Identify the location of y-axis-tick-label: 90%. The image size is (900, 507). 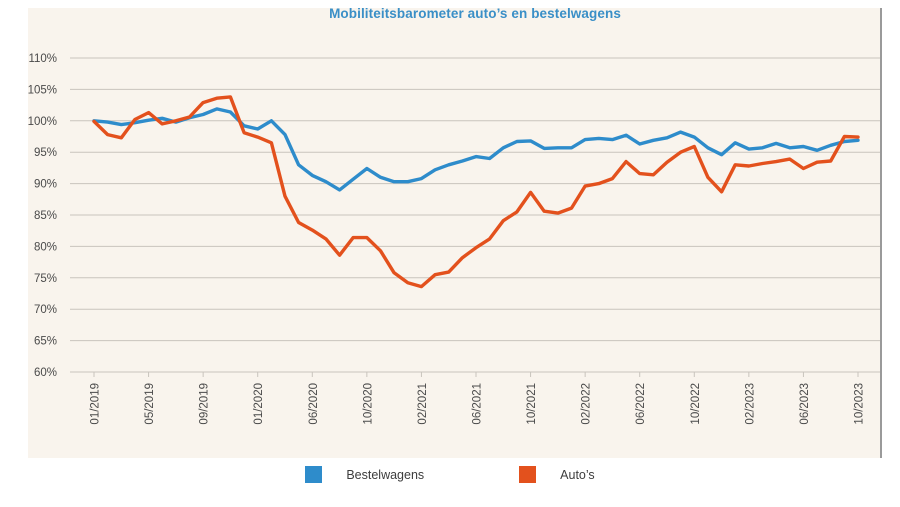
(45, 185).